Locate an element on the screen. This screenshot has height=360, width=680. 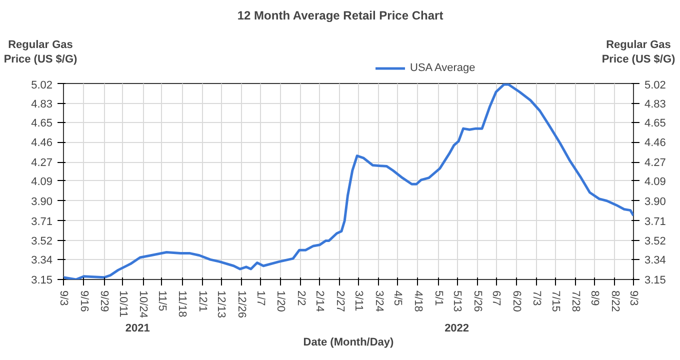
x-tick-label: 8/9 is located at coordinates (594, 298).